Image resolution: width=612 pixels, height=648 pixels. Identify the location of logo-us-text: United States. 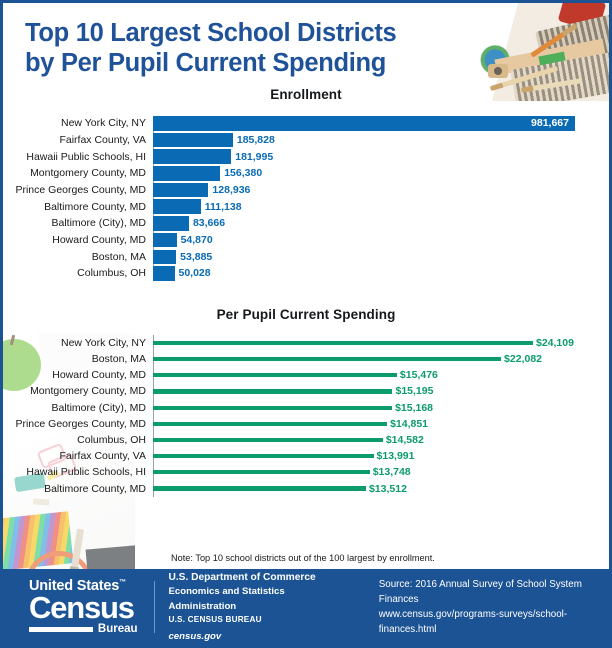
(74, 585).